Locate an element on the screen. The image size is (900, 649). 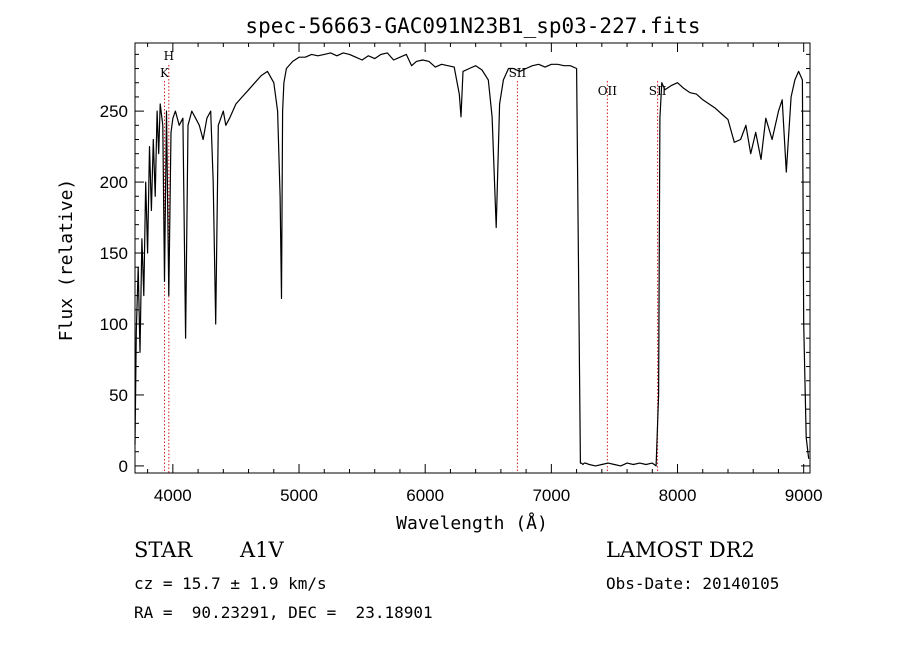
y-tick-label: 50 is located at coordinates (118, 395).